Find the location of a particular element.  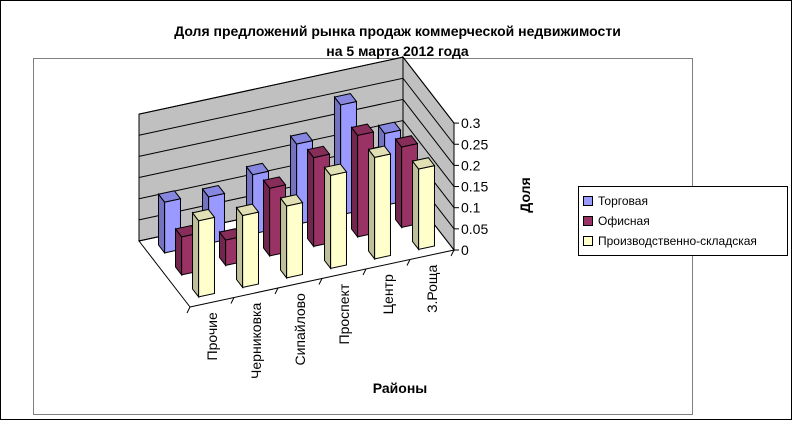

x-tick-label: Сипайлово is located at coordinates (300, 329).